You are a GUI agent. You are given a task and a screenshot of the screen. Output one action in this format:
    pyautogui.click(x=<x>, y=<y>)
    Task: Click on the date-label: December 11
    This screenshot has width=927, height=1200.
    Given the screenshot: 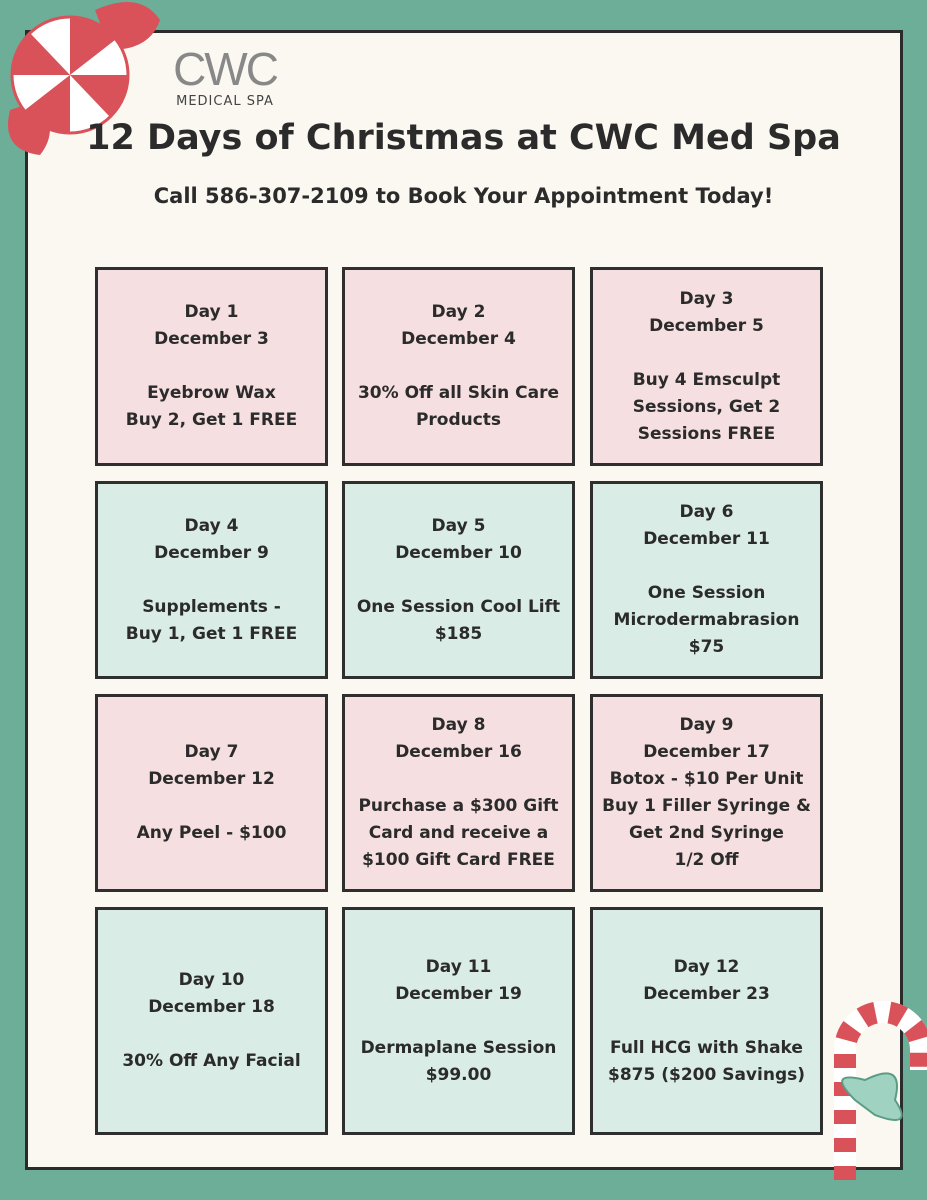 What is the action you would take?
    pyautogui.click(x=706, y=539)
    